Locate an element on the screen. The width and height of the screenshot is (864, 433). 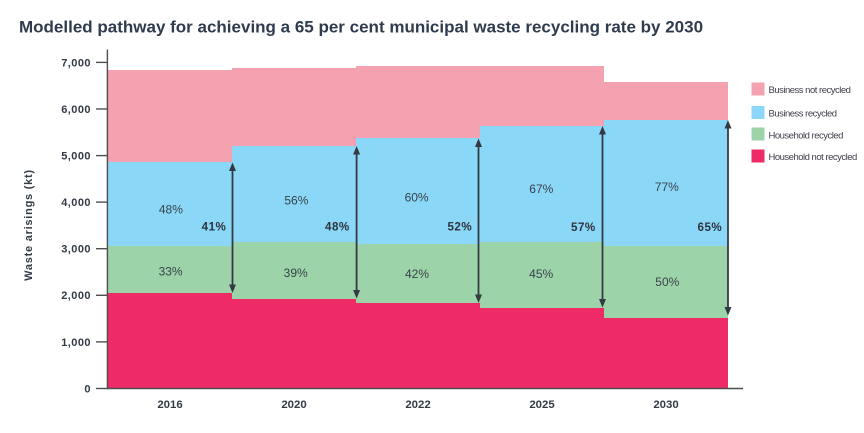
svg-text: Household not recycled is located at coordinates (813, 157).